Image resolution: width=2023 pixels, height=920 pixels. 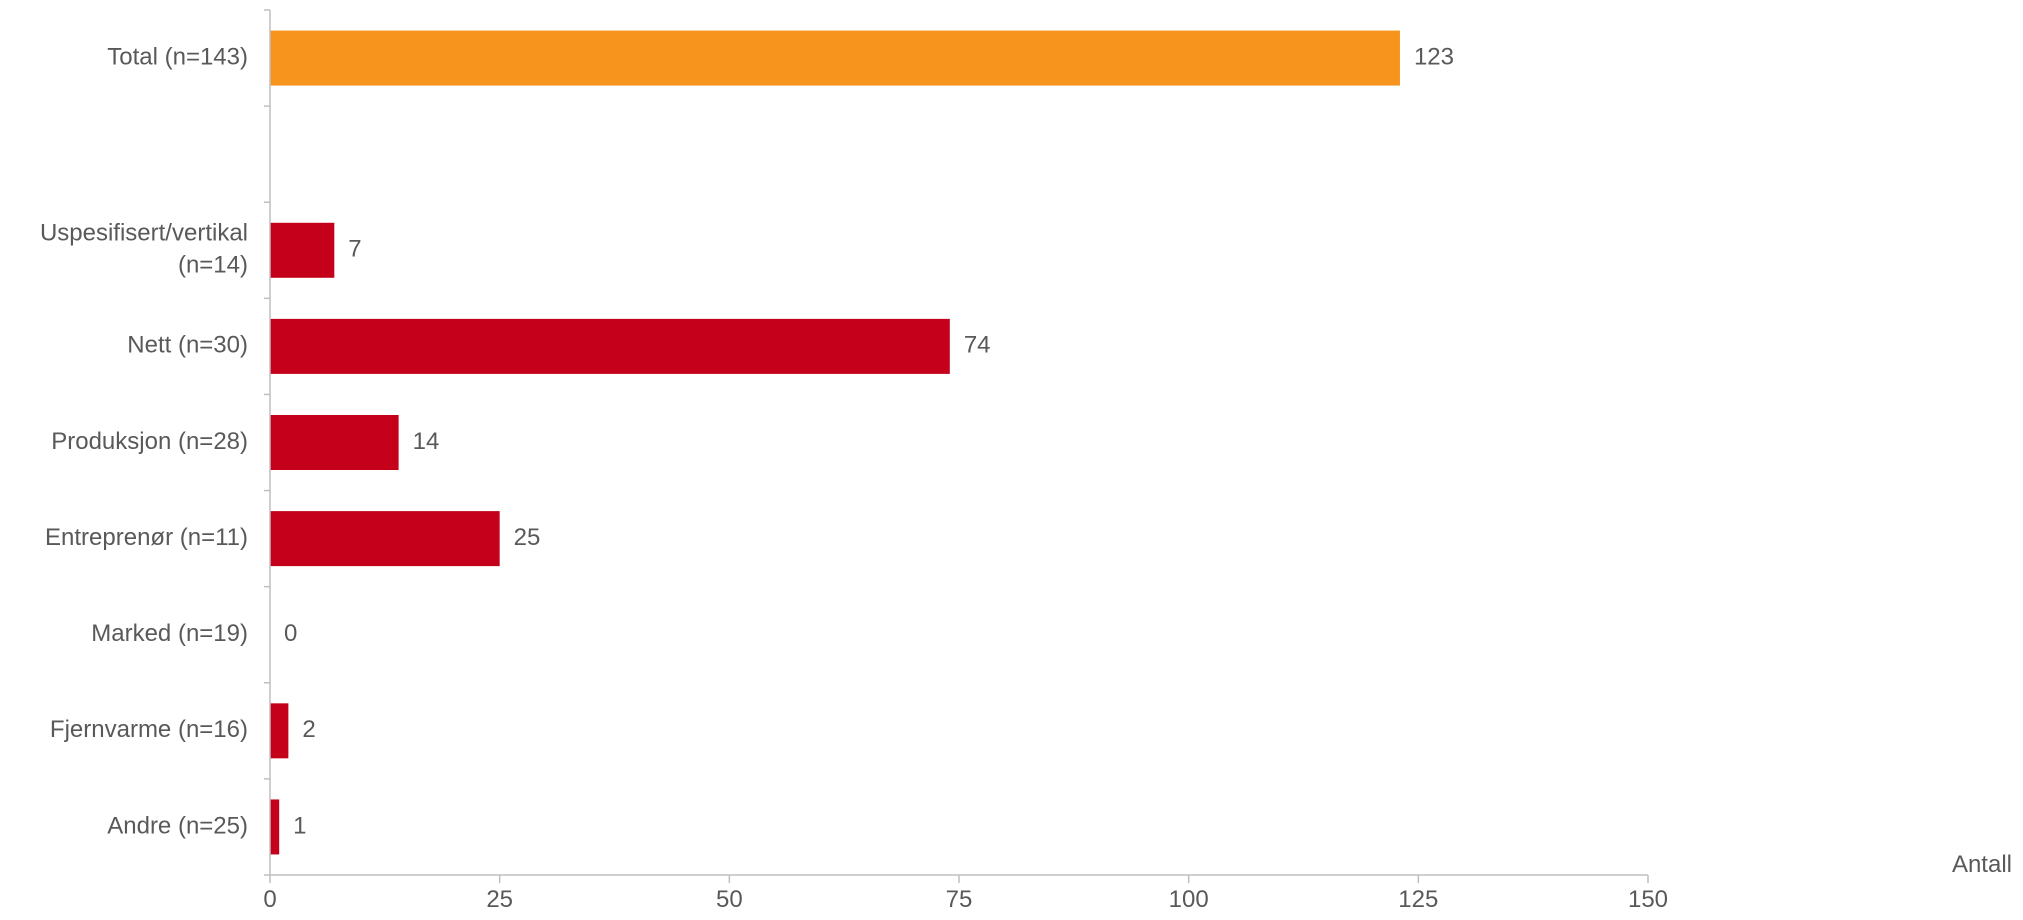 What do you see at coordinates (269, 899) in the screenshot?
I see `x-tick-label: 0` at bounding box center [269, 899].